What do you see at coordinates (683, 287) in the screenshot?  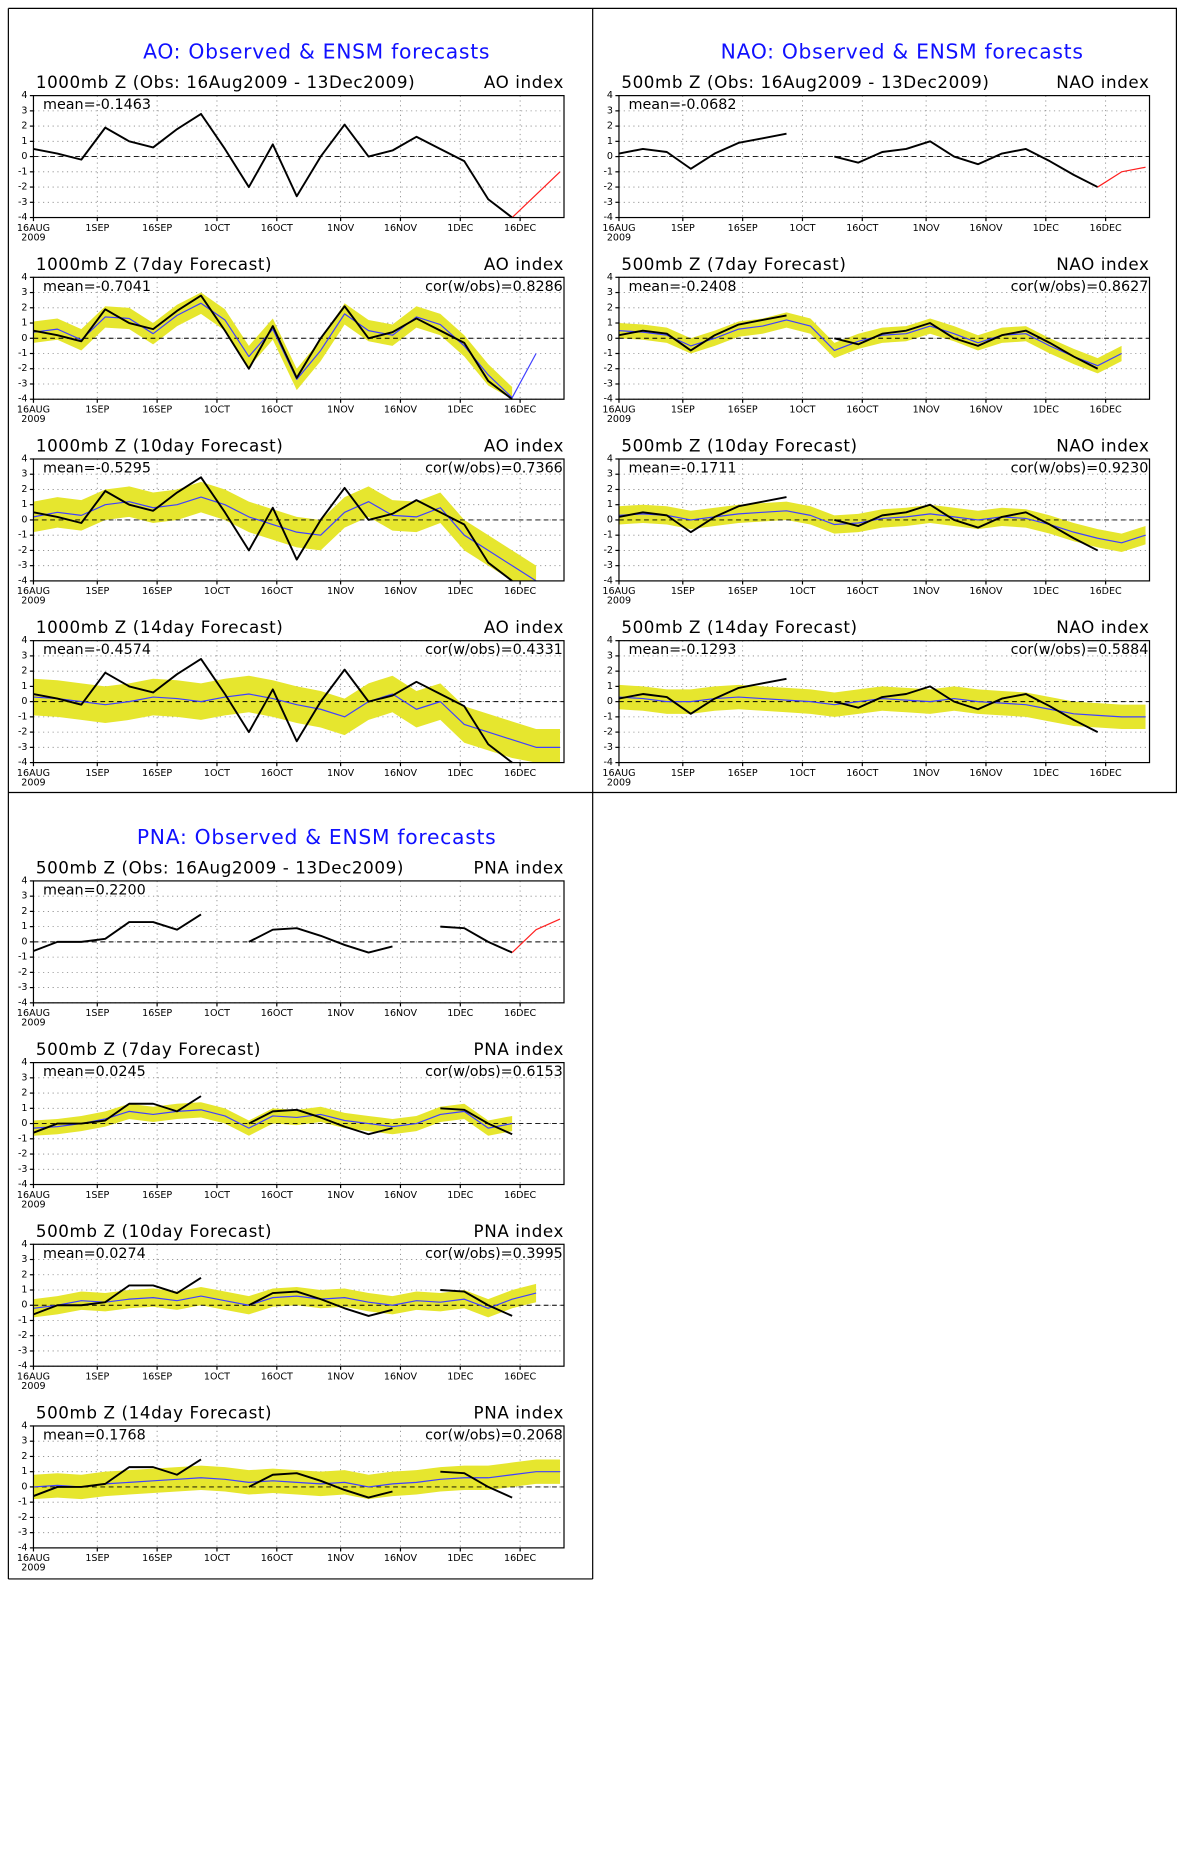 I see `mean-label: mean=-0.2408` at bounding box center [683, 287].